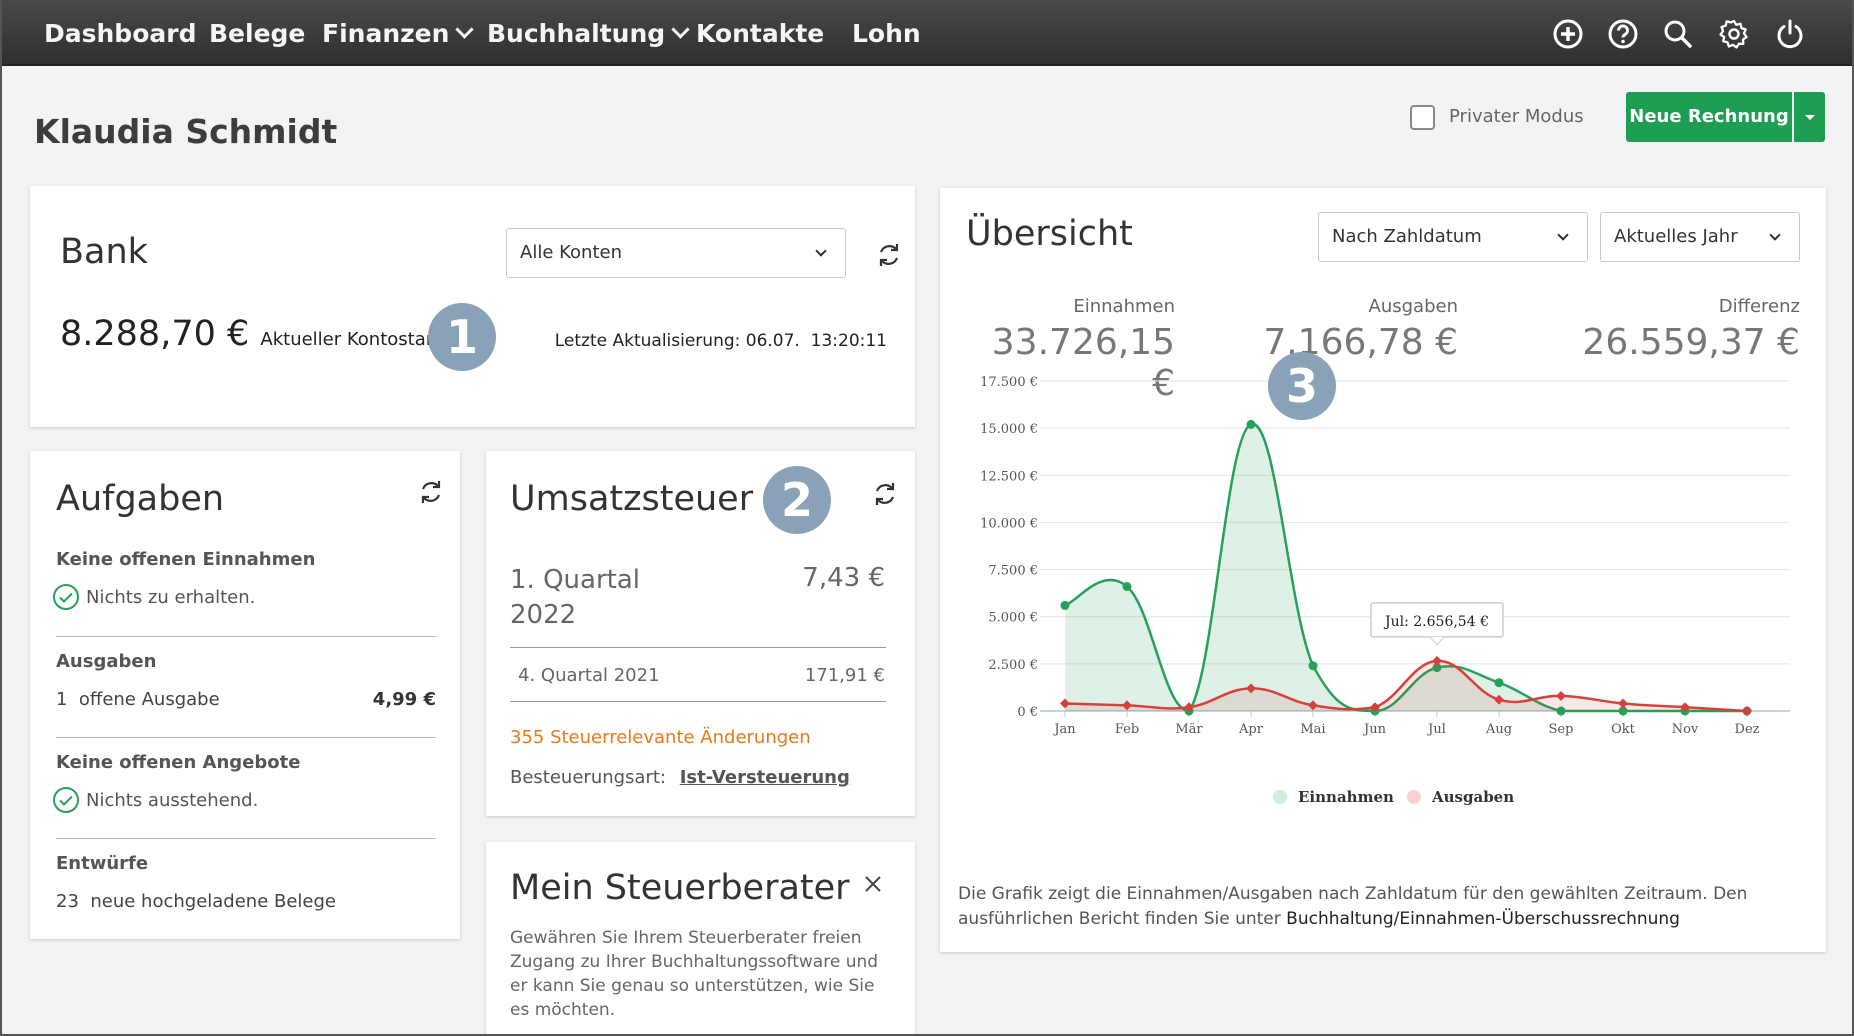  I want to click on chart-tooltip-pointer, so click(1437, 641).